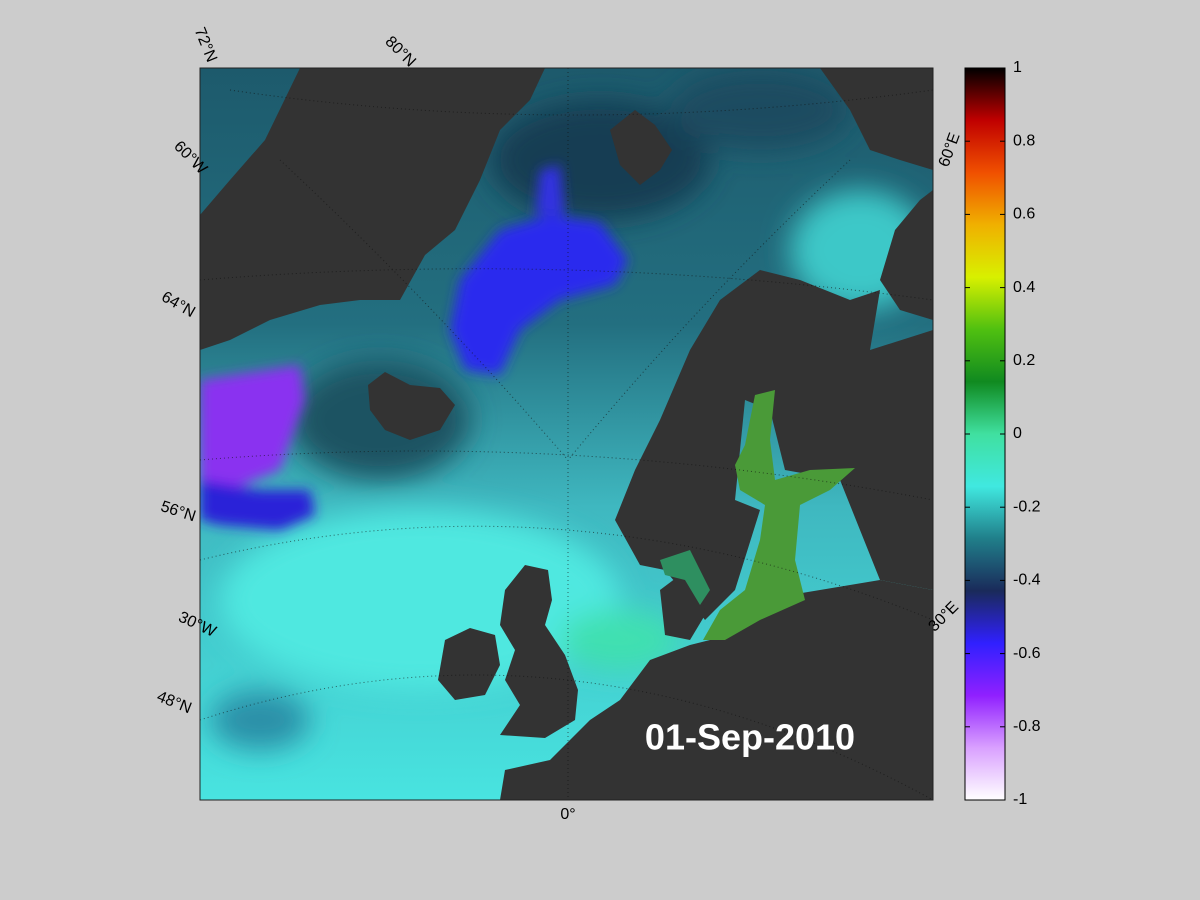 This screenshot has height=900, width=1200. What do you see at coordinates (411, 406) in the screenshot?
I see `iceland` at bounding box center [411, 406].